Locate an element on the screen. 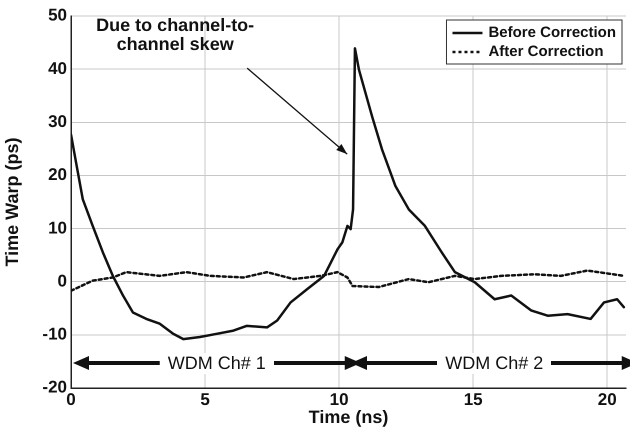 The image size is (630, 431). y-tick-label: 30 is located at coordinates (57, 121).